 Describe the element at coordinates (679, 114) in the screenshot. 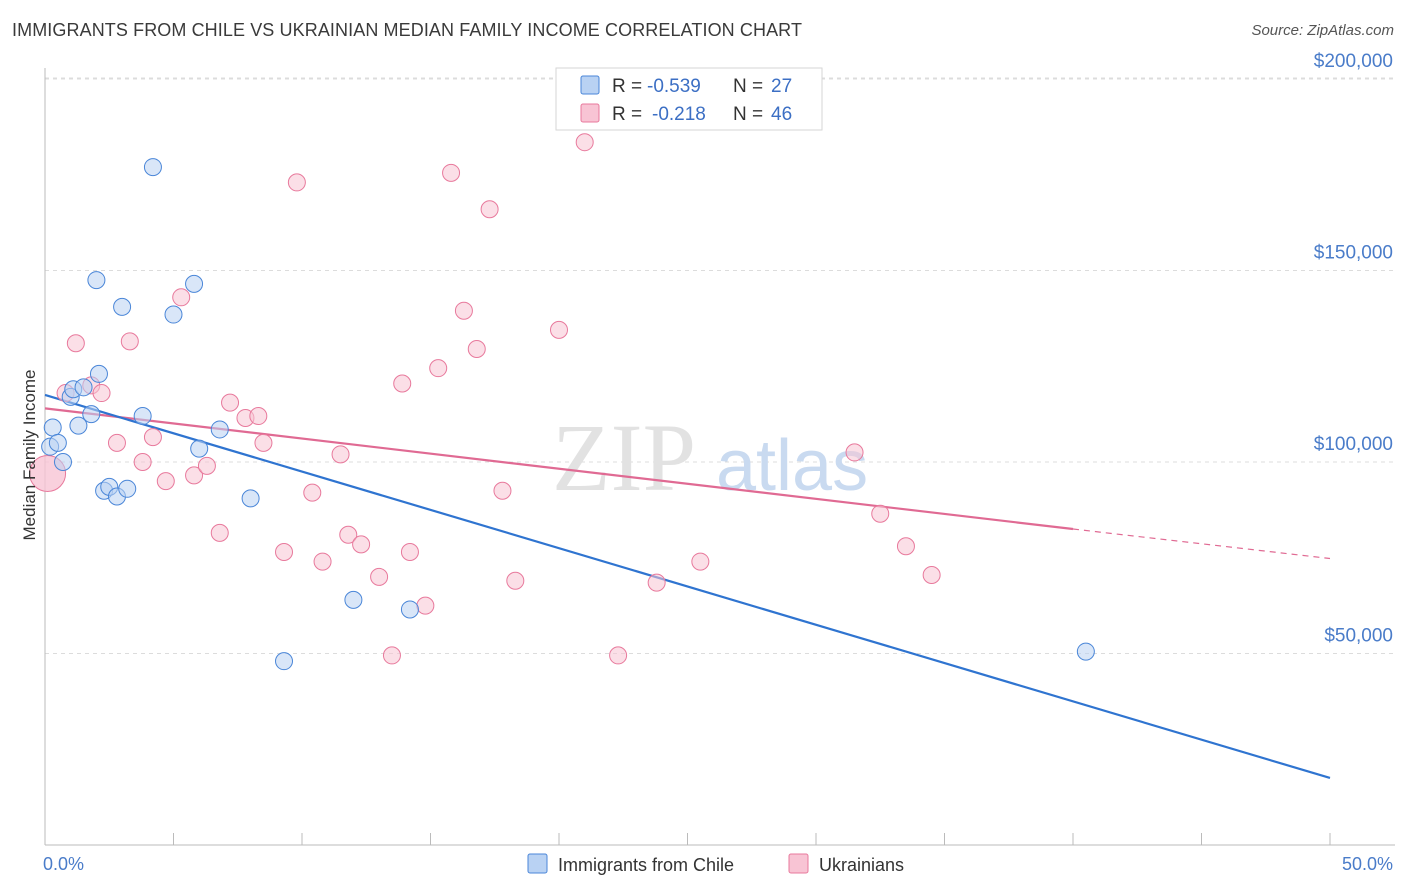

I see `stats-legend-r-value-ukrainians: -0.218` at that location.